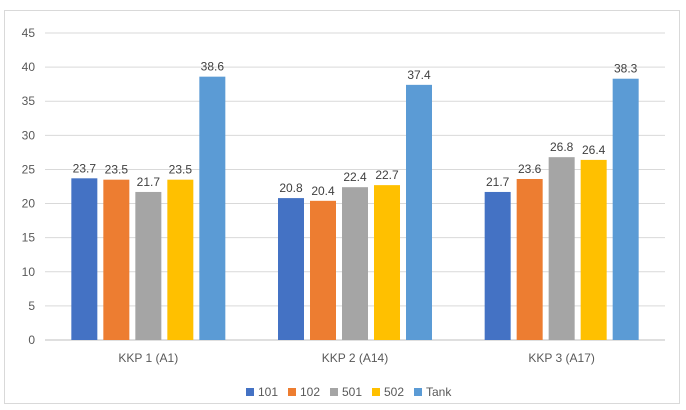 The width and height of the screenshot is (686, 410). I want to click on y-tick-label: 45, so click(29, 33).